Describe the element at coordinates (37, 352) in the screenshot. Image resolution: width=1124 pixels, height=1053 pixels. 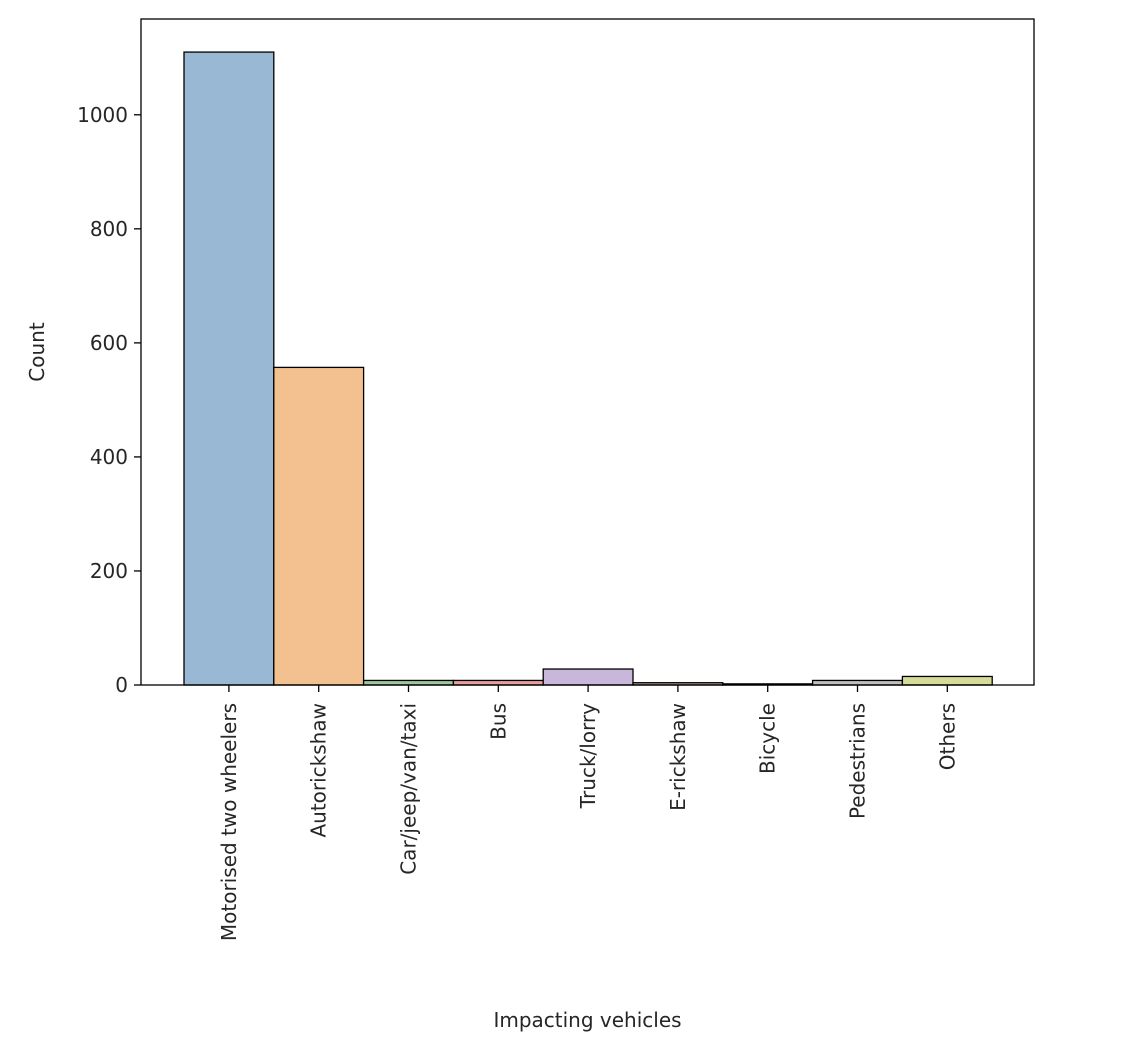
I see `y-axis-label: Count` at that location.